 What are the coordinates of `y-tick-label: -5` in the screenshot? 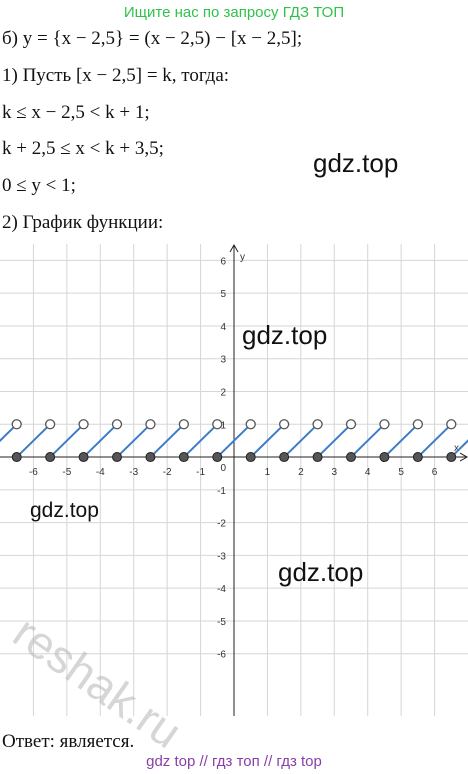 It's located at (221, 622).